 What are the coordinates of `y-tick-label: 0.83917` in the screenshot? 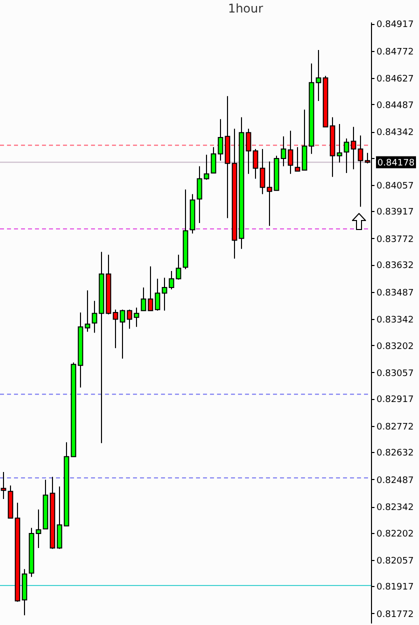 It's located at (395, 213).